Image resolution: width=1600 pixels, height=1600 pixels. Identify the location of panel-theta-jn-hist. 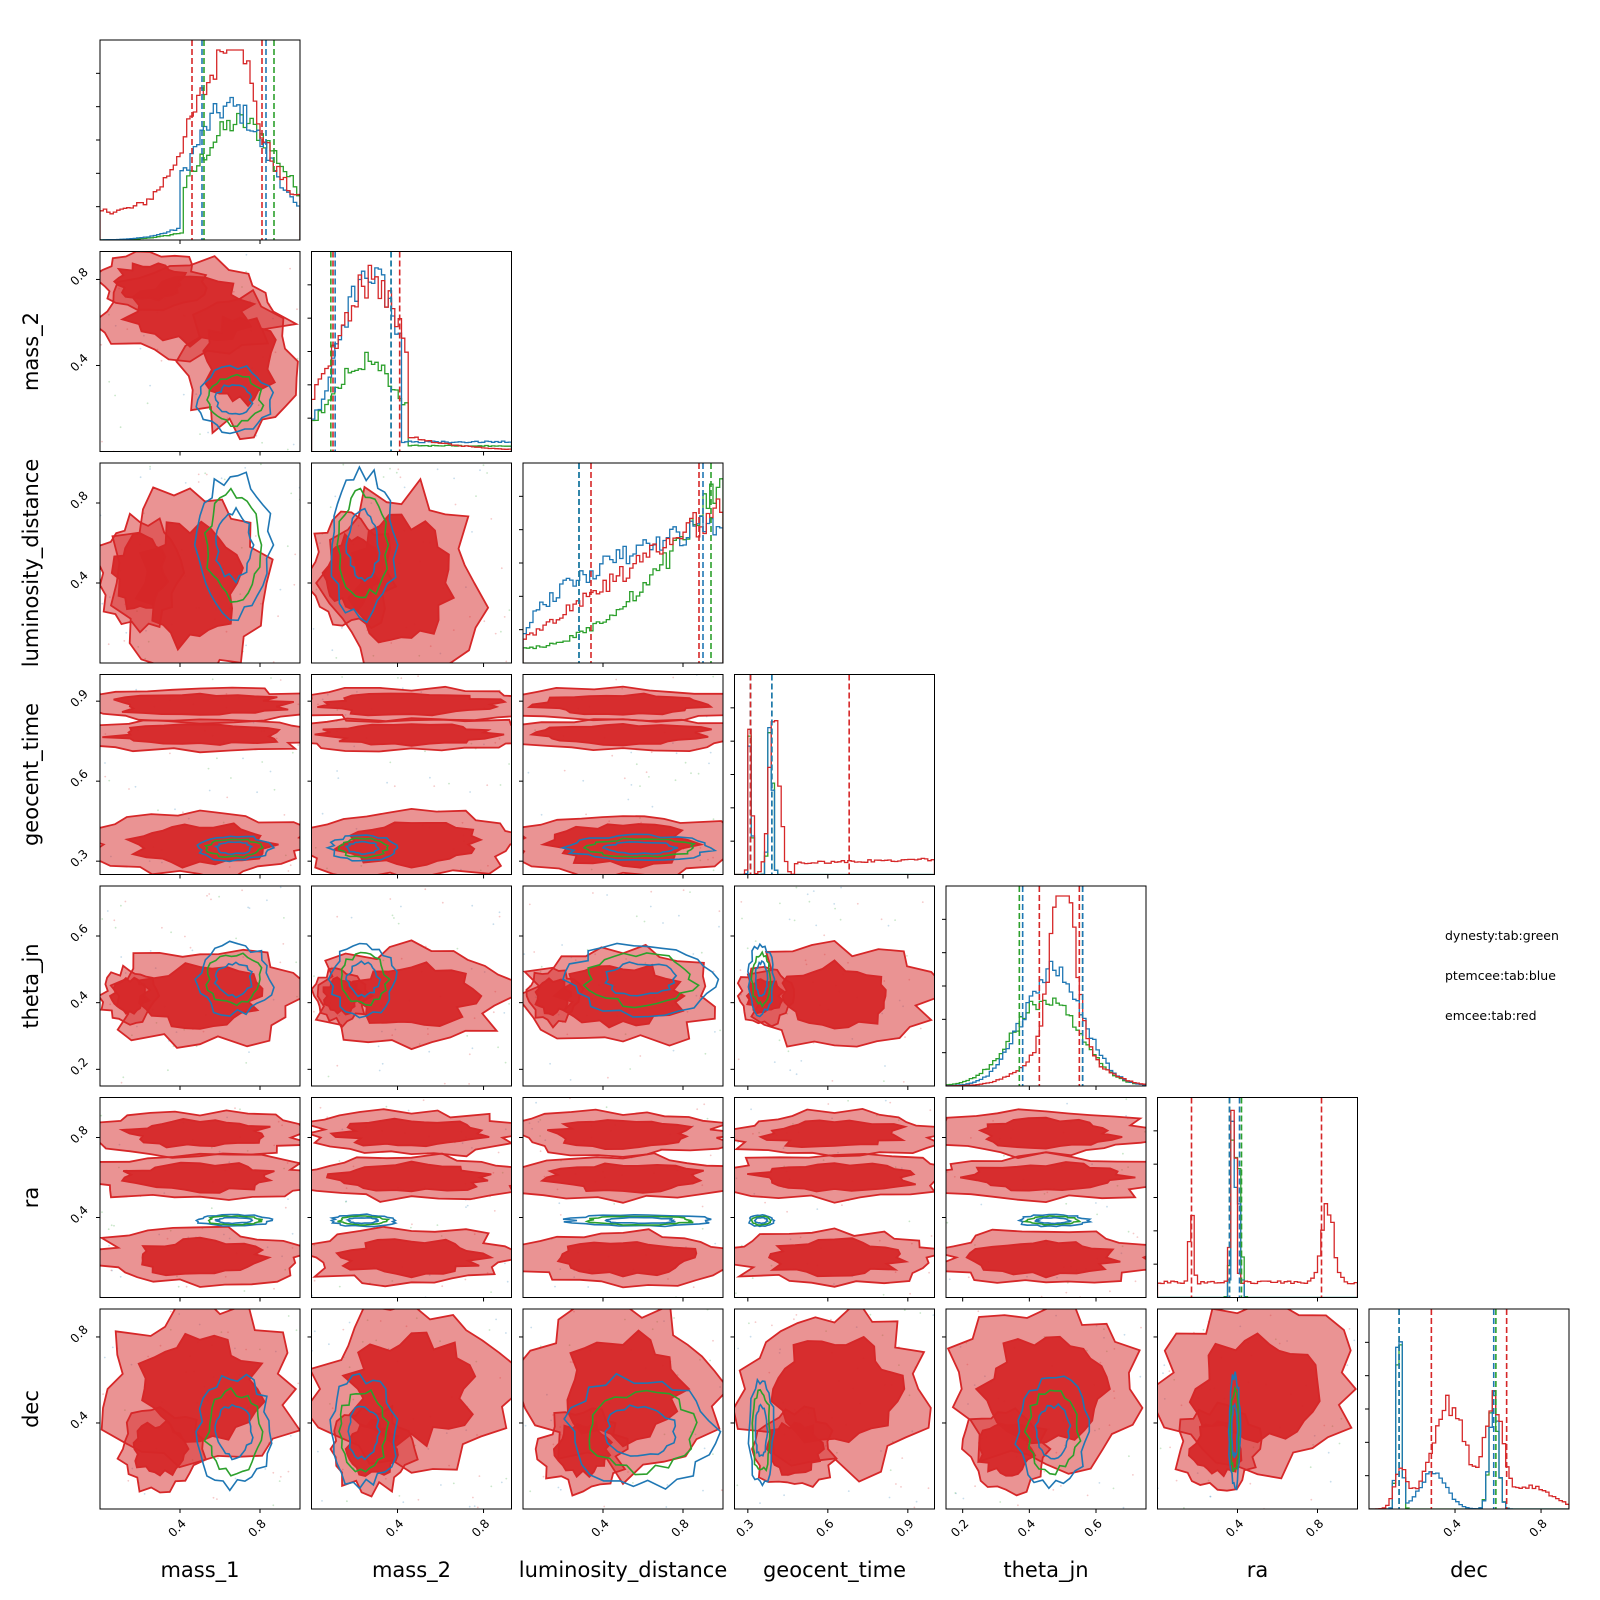
(1044, 987).